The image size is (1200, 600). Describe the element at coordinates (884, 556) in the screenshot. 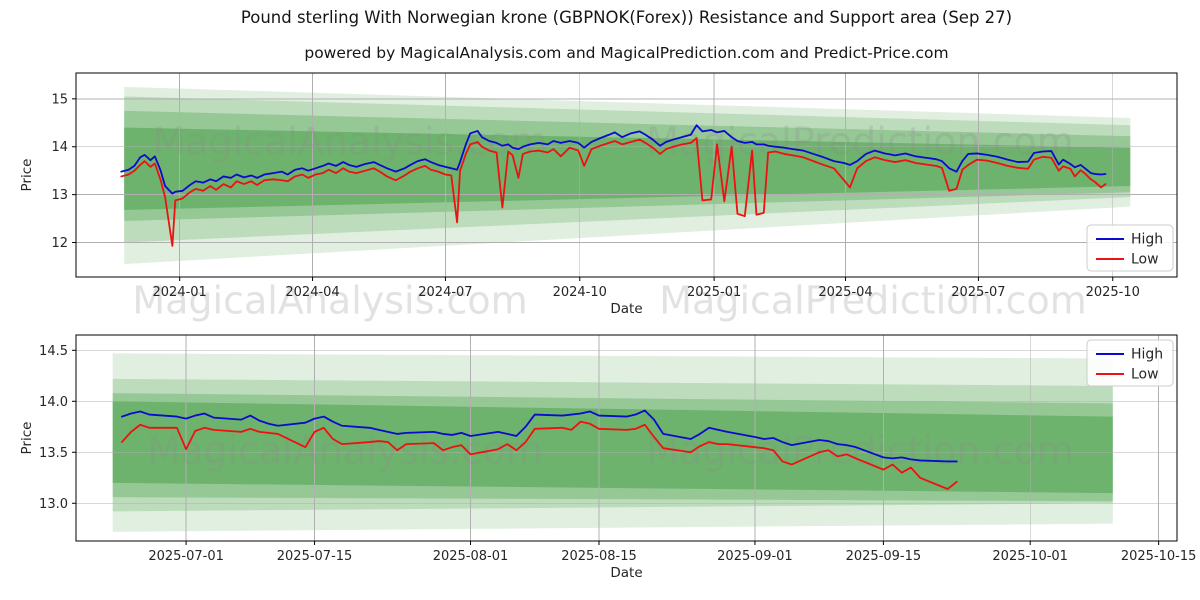

I see `x-tick-label: 2025-09-15` at that location.